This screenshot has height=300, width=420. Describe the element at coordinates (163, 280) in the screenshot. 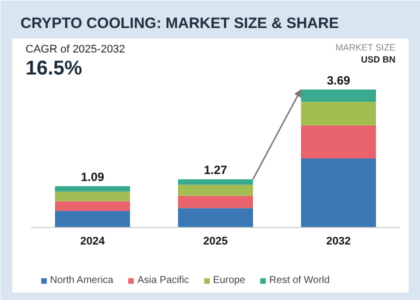

I see `legend-label: Asia Pacific` at that location.